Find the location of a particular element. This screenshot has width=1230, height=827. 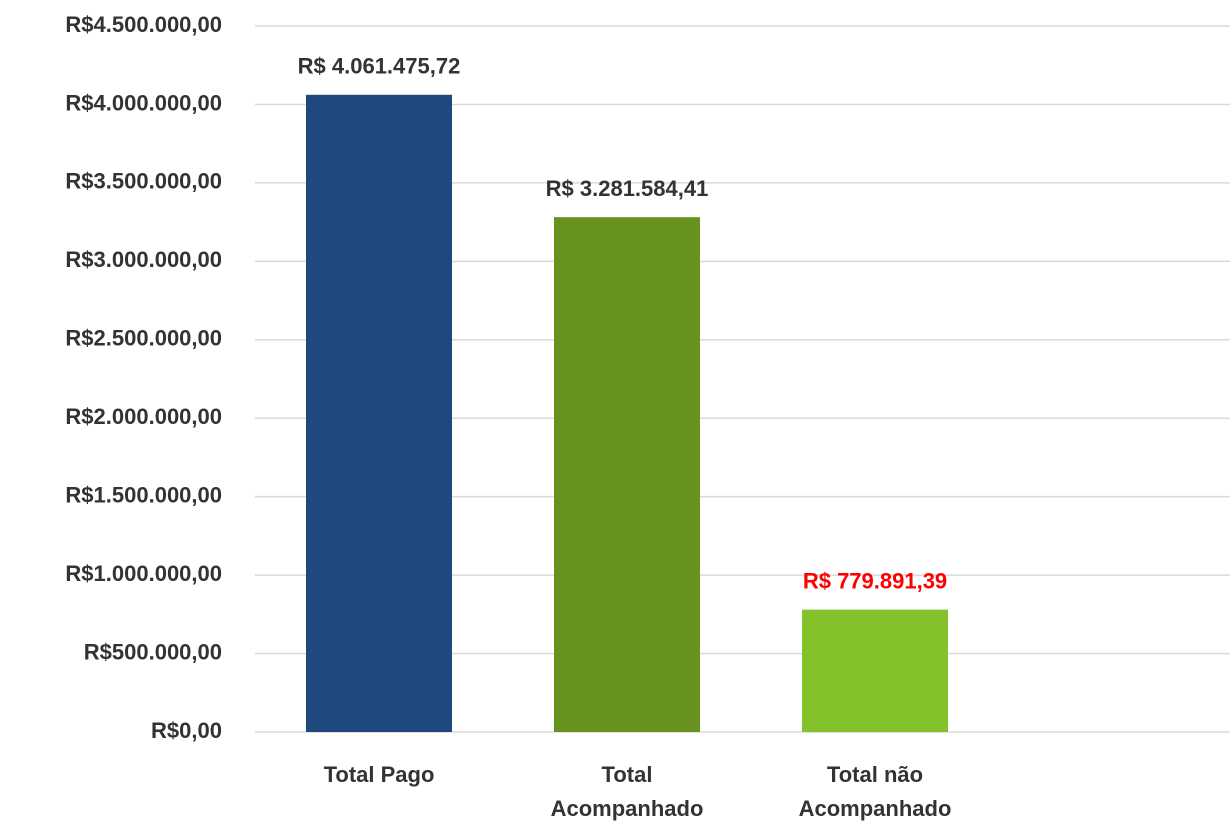

value-label: R$ 4.061.475,72 is located at coordinates (379, 66).